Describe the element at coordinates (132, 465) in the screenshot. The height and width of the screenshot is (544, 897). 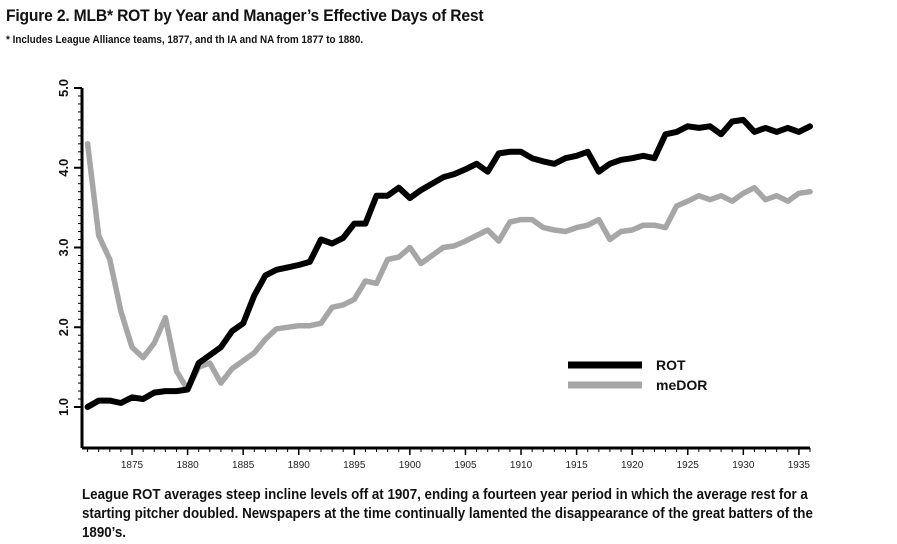
I see `x-tick-label: 1875` at that location.